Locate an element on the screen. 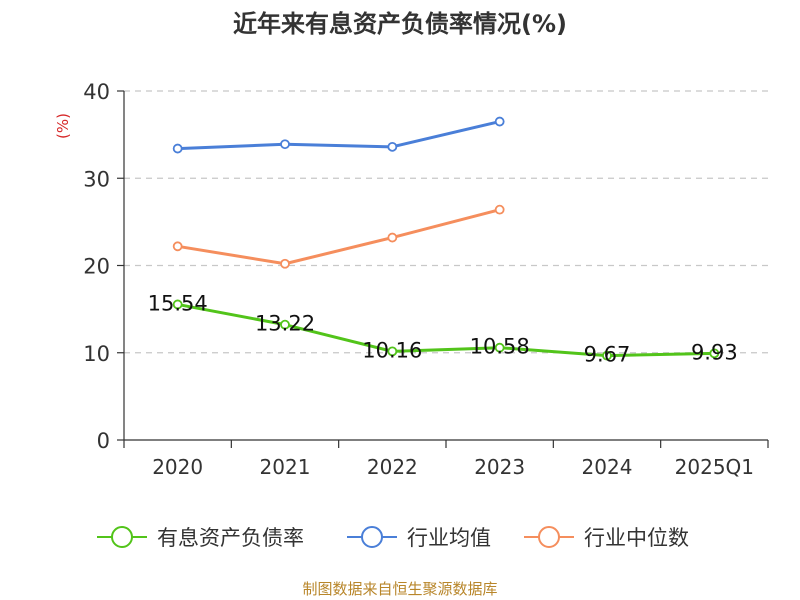  x-tick-label: 2024 is located at coordinates (607, 467).